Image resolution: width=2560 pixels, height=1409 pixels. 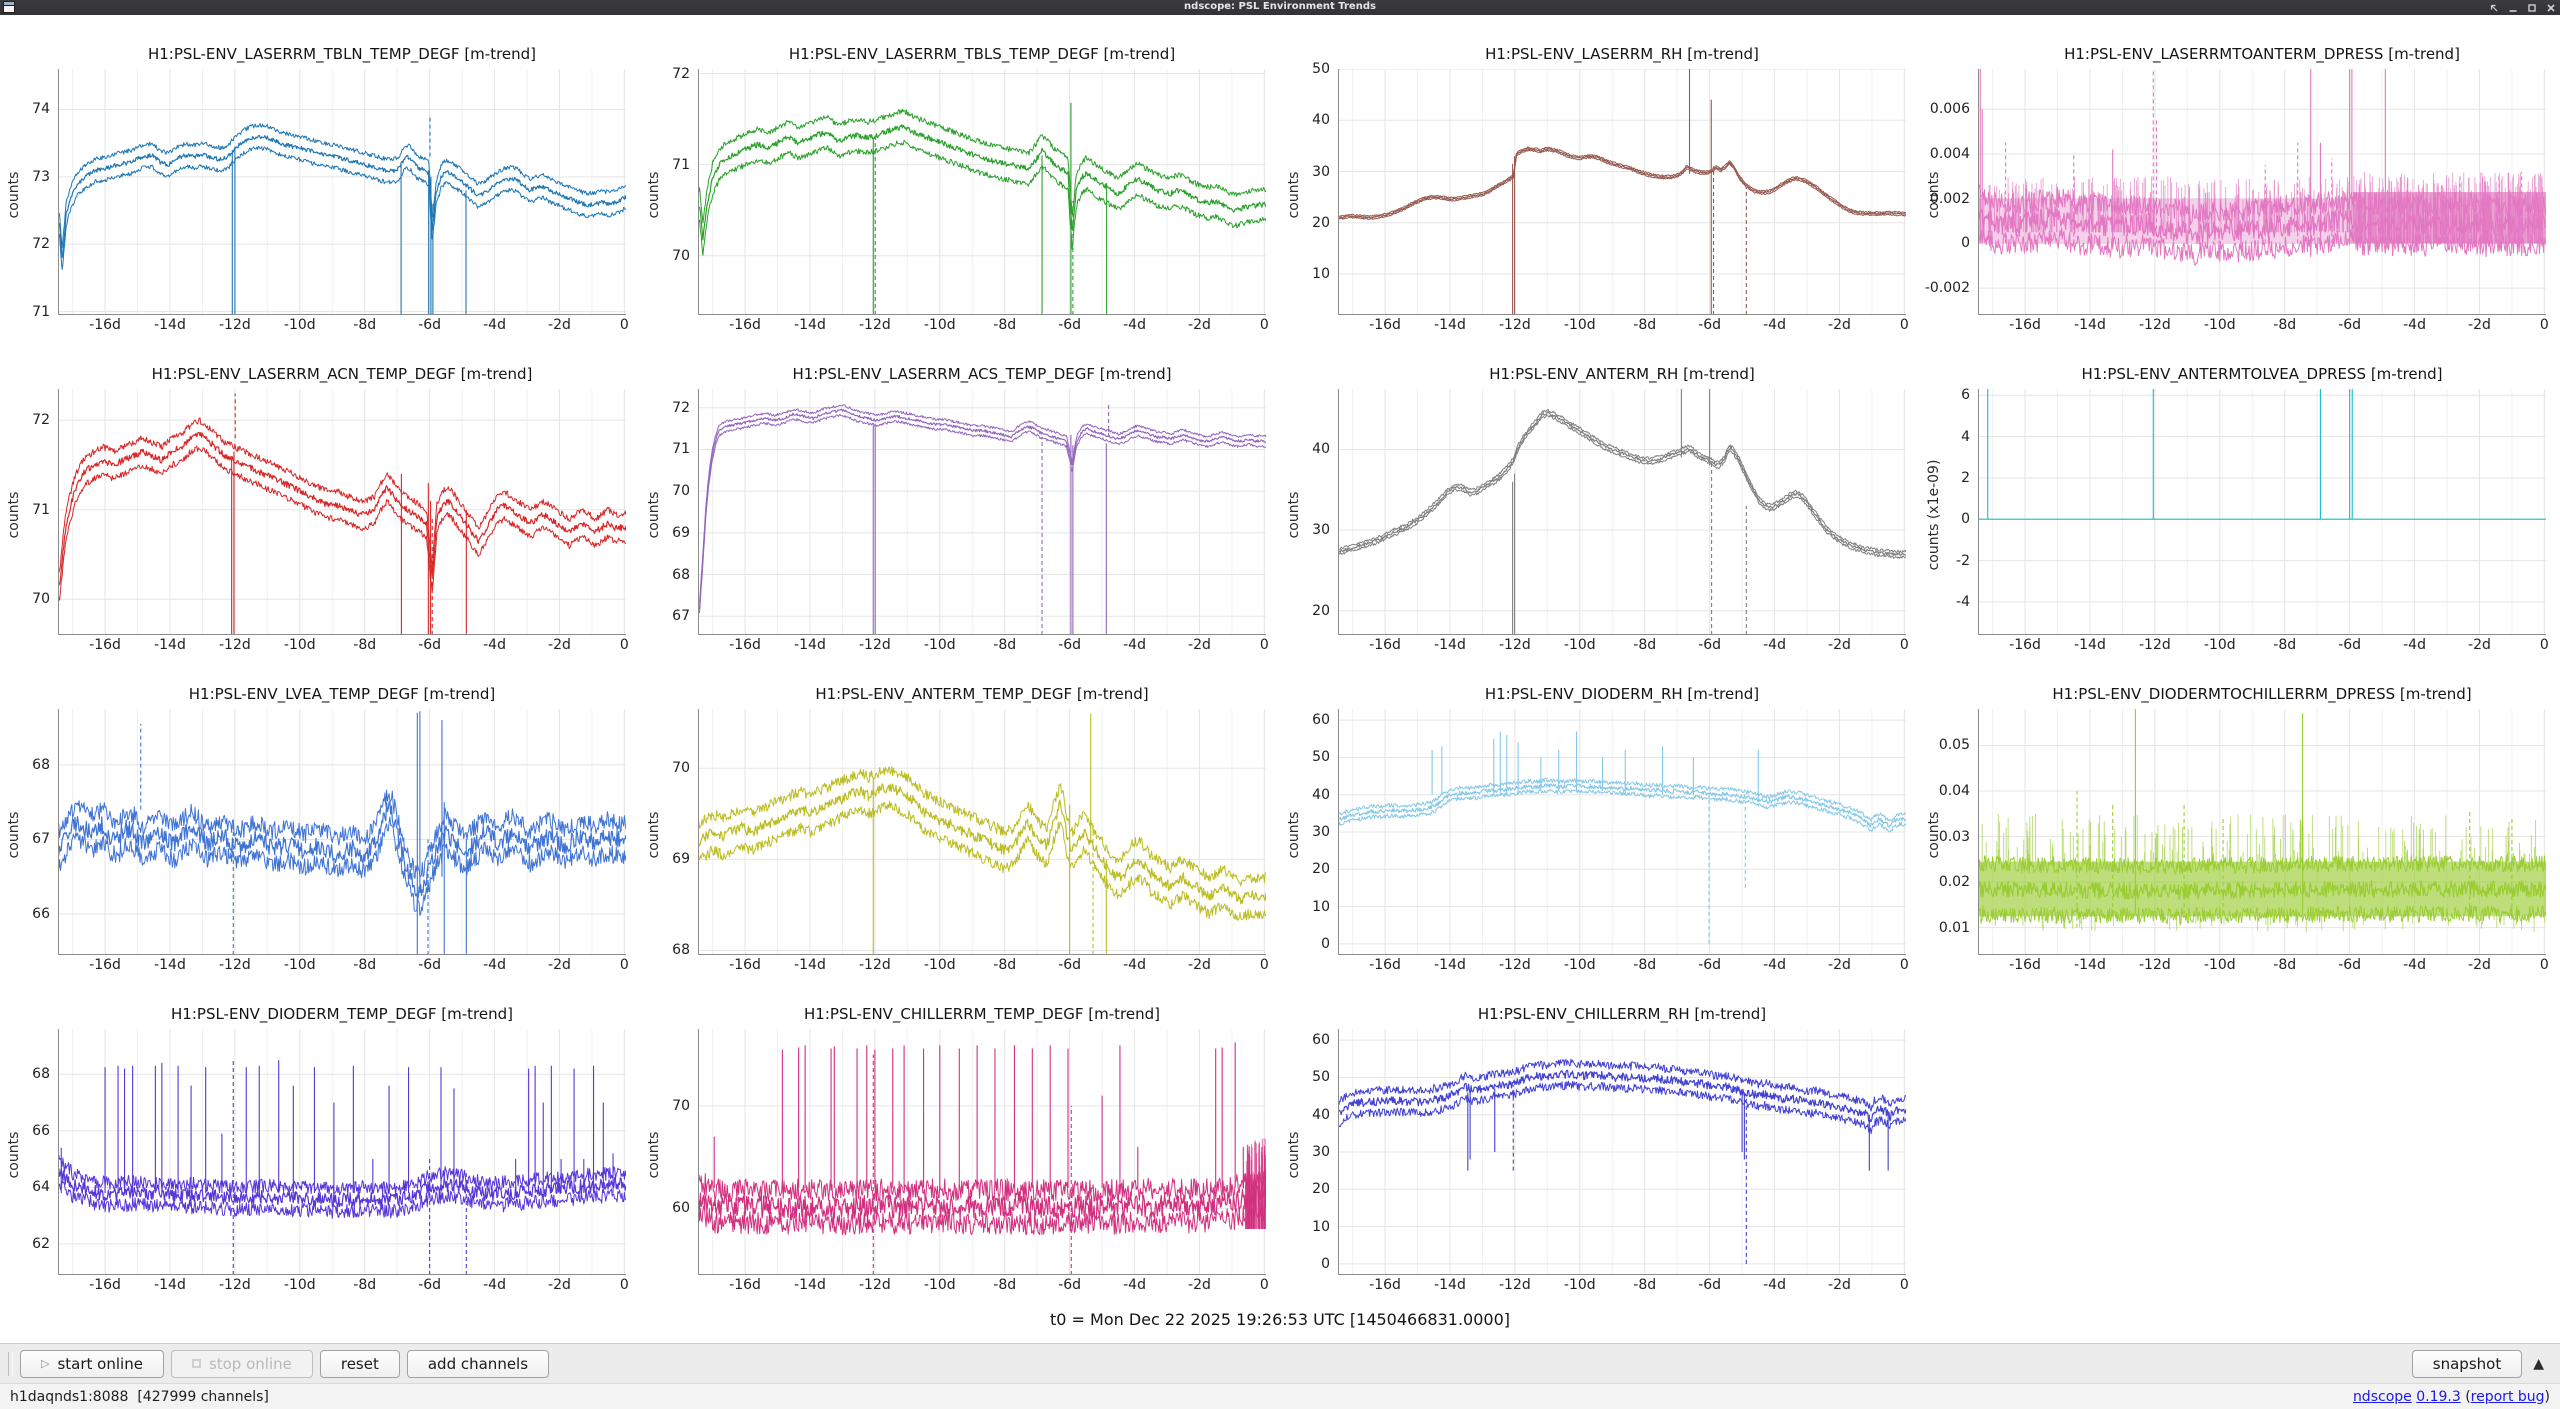 What do you see at coordinates (33, 194) in the screenshot?
I see `y-axis-ticks: 71 72 73 74` at bounding box center [33, 194].